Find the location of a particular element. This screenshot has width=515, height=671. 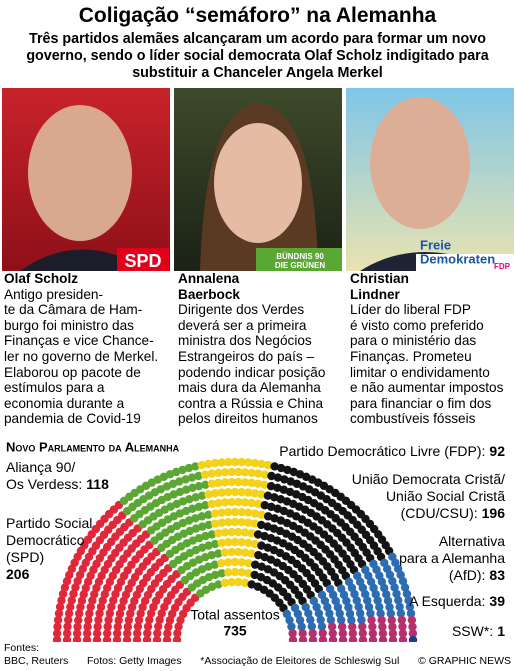

party-label: Partido Democrático Livre (FDP): 92 is located at coordinates (392, 451).